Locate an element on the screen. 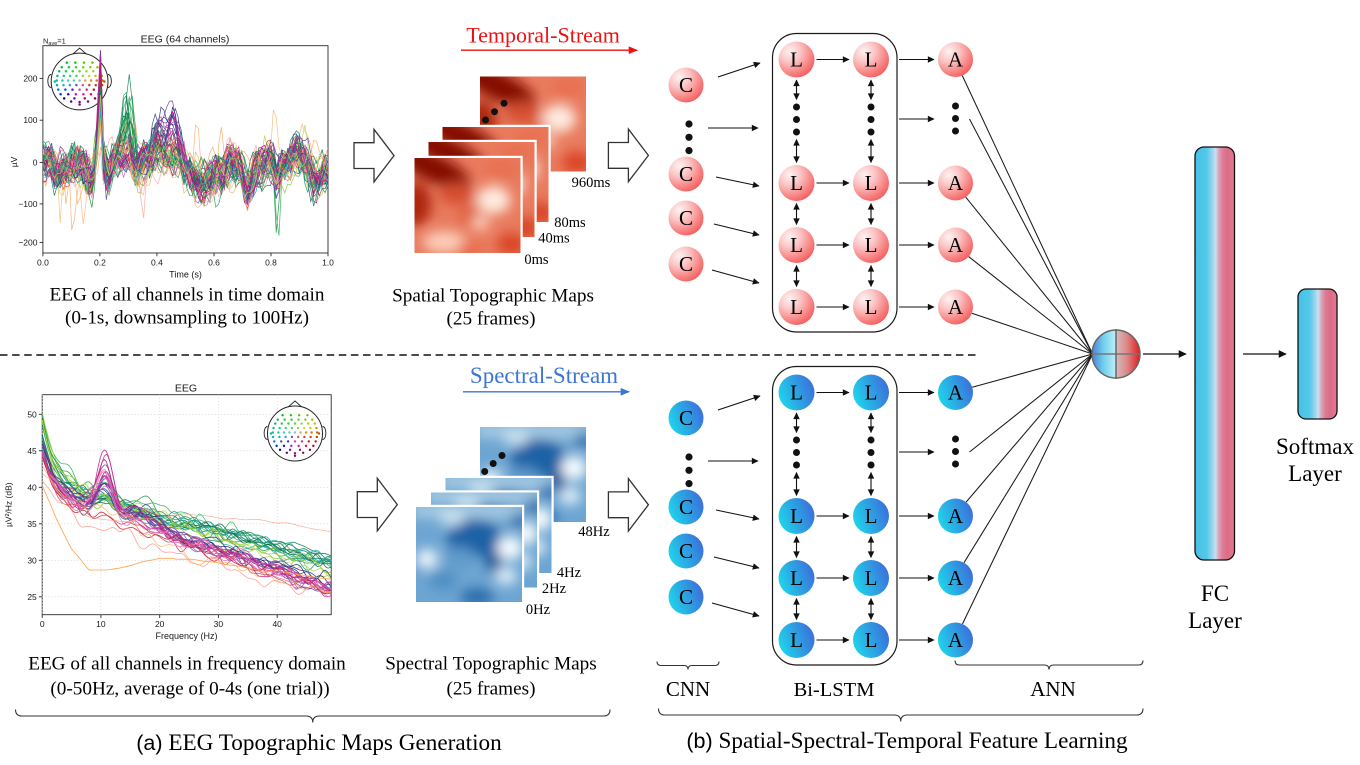 The image size is (1360, 765). svg-text: CNN is located at coordinates (688, 689).